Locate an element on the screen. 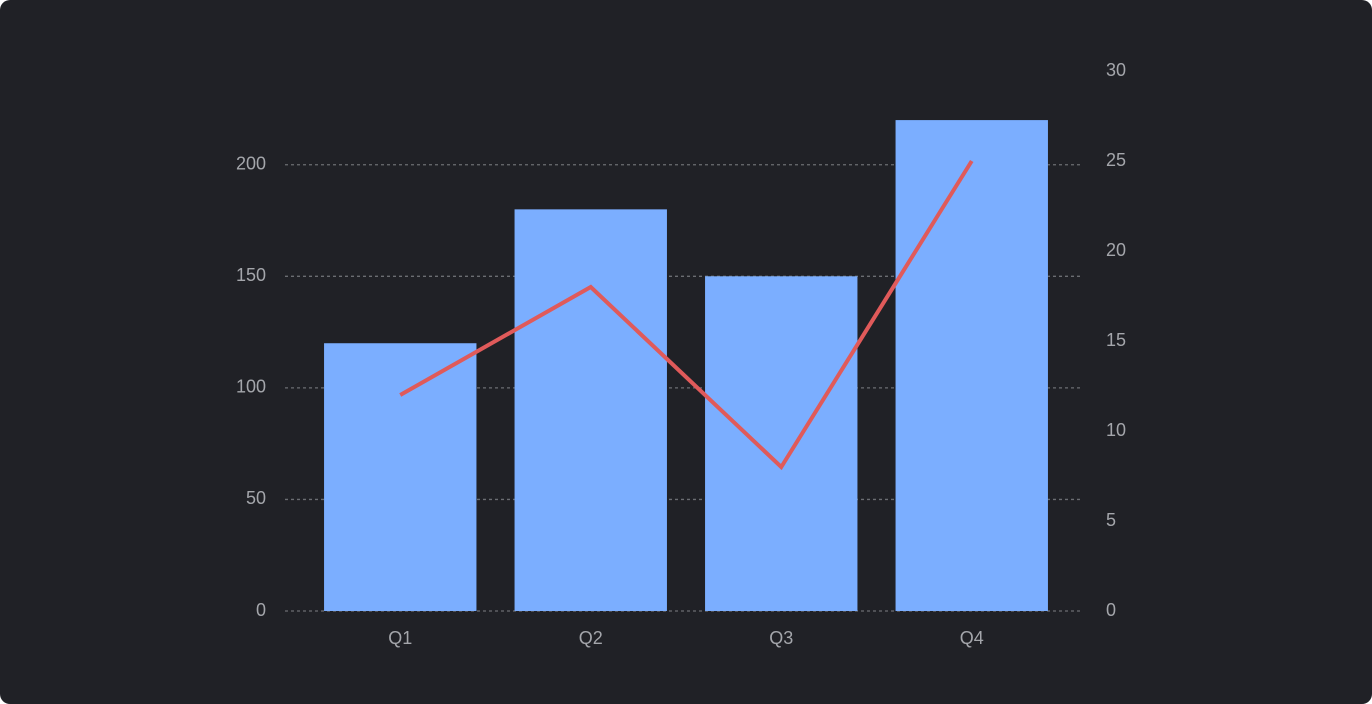  x-tick-label: Q4 is located at coordinates (972, 638).